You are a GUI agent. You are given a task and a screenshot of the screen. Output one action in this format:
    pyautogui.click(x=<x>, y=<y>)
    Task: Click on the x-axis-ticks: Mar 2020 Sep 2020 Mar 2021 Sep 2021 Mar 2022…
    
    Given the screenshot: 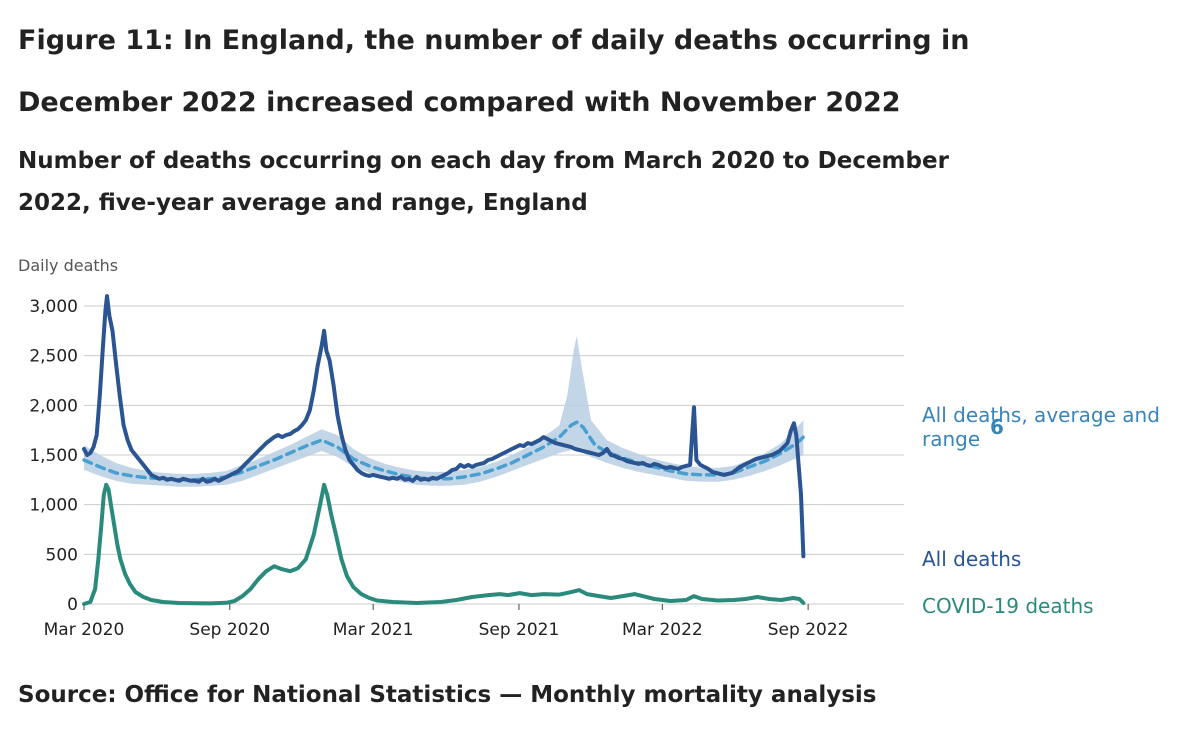 What is the action you would take?
    pyautogui.click(x=446, y=622)
    